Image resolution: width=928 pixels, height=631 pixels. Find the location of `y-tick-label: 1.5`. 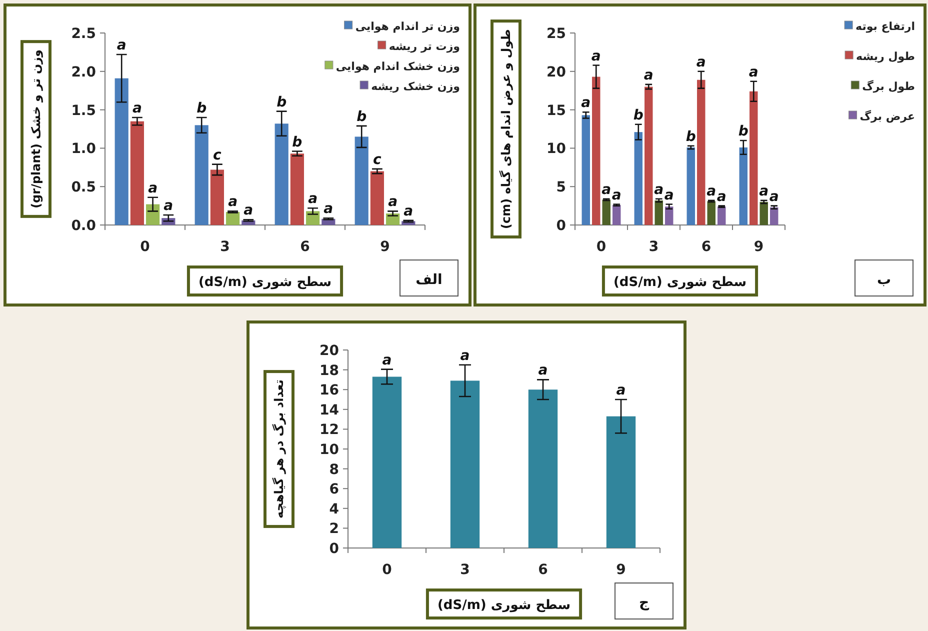

y-tick-label: 1.5 is located at coordinates (83, 110).